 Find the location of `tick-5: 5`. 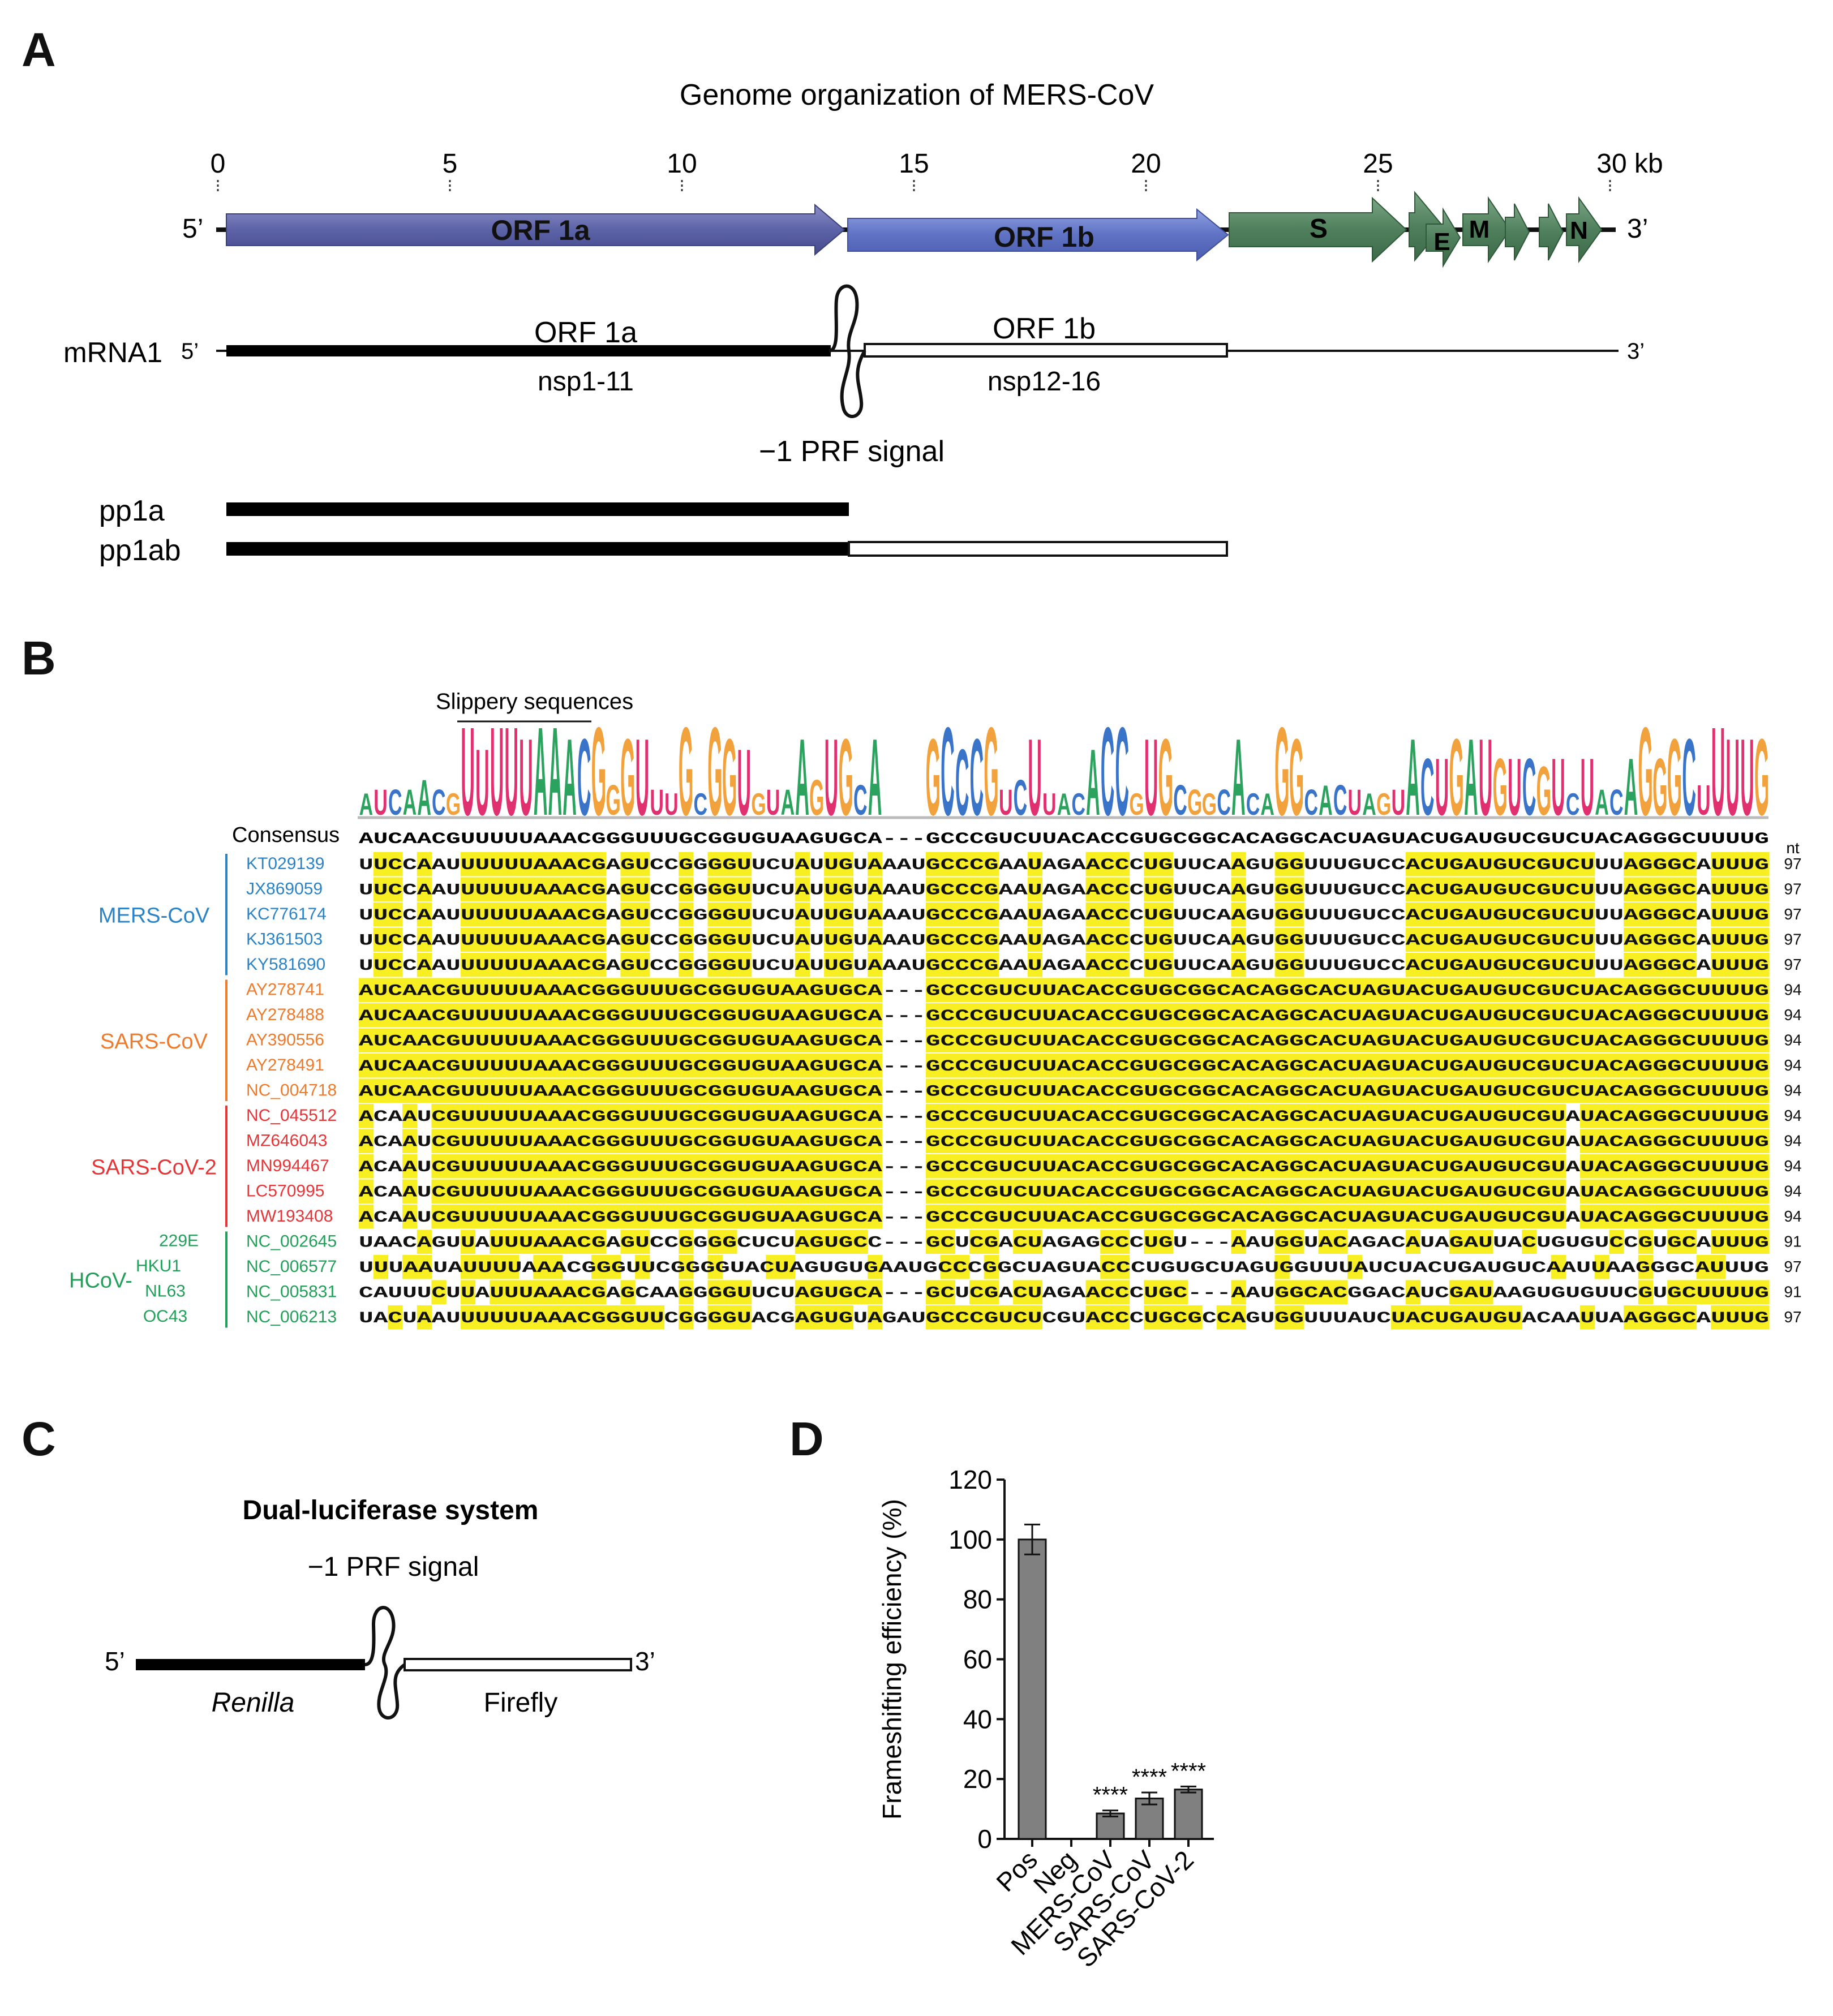

tick-5: 5 is located at coordinates (451, 164).